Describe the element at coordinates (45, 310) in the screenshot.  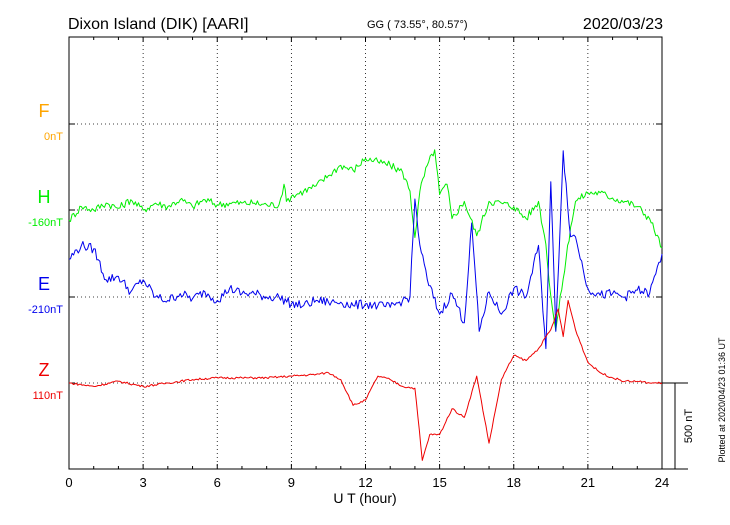
I see `baseline-label-e: -210nT` at that location.